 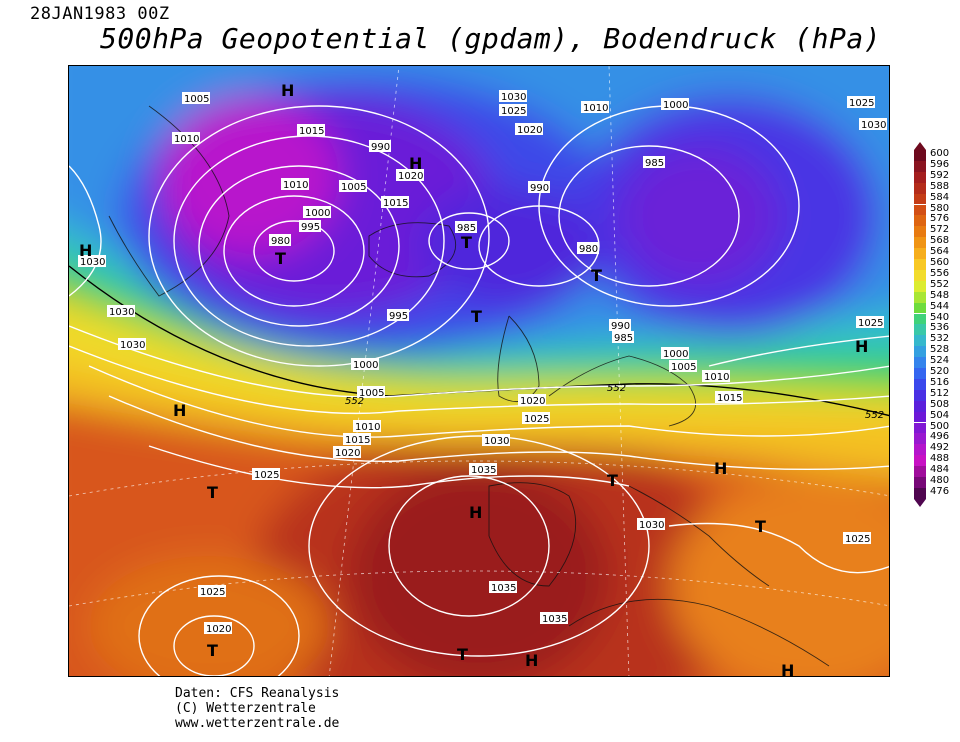 I want to click on legend-tick-label: 496, so click(x=940, y=437).